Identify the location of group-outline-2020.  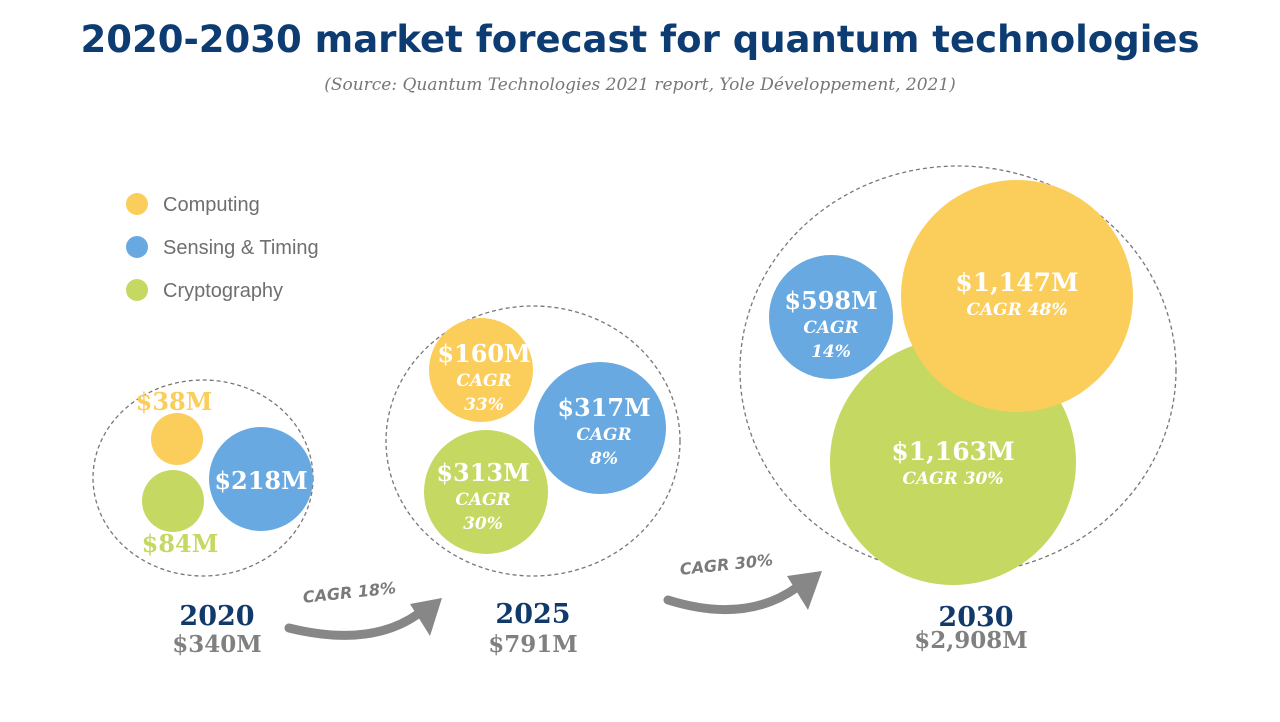
(203, 478).